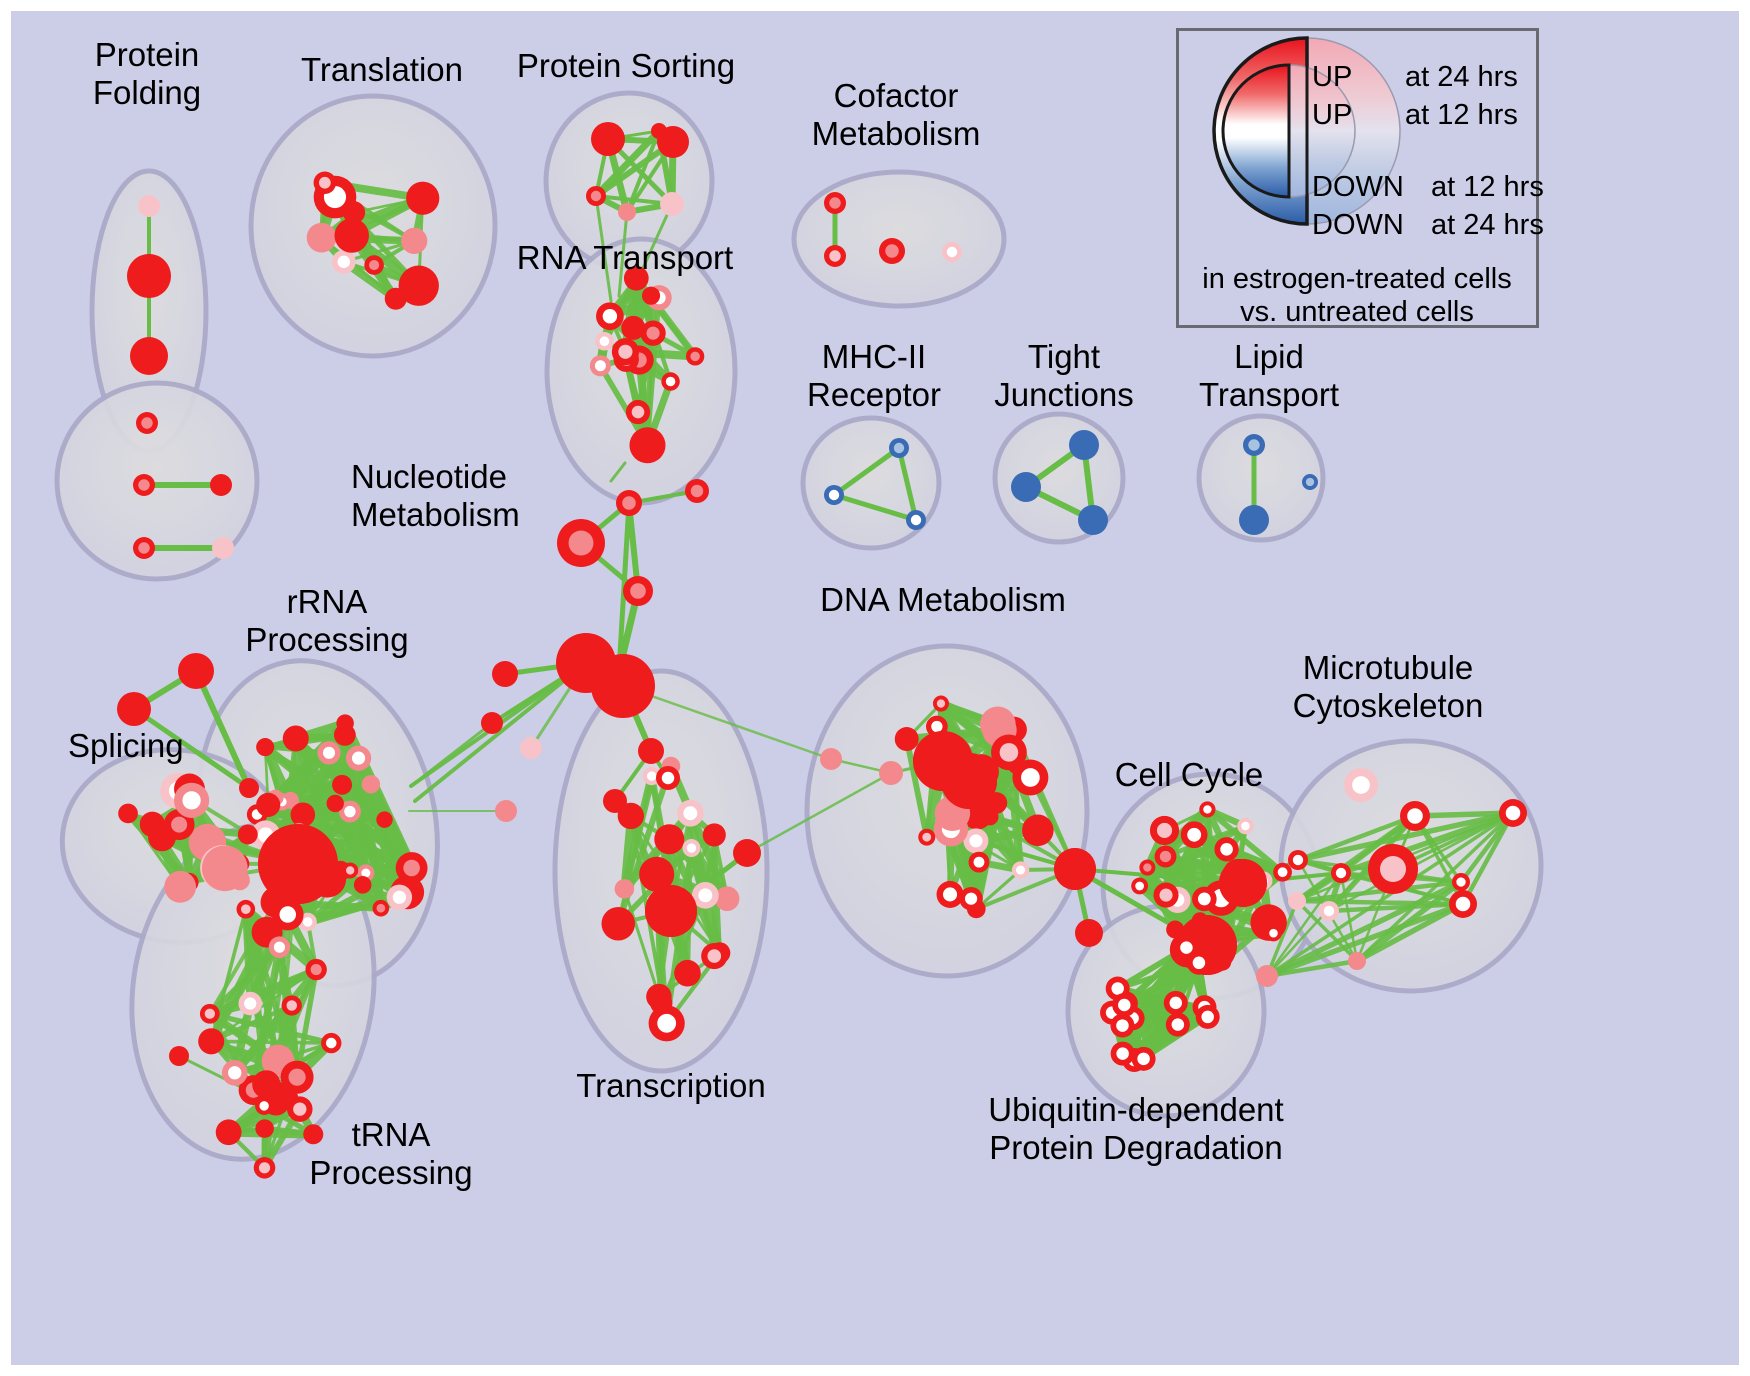  What do you see at coordinates (596, 196) in the screenshot?
I see `node-psort-2-inner` at bounding box center [596, 196].